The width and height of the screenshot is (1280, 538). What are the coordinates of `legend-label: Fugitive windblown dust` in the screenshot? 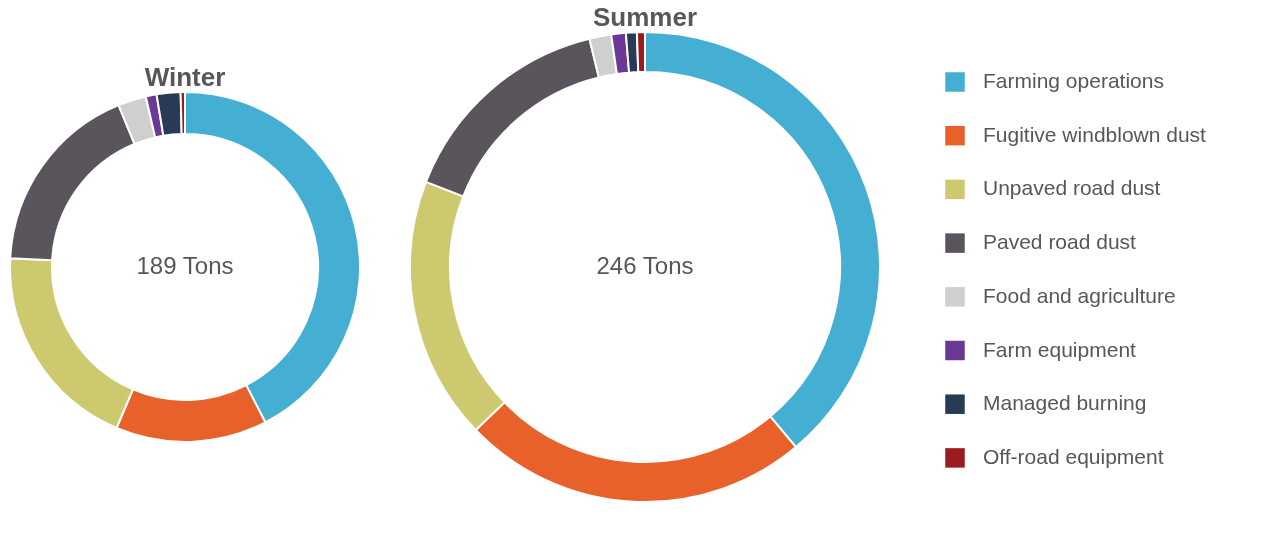 It's located at (1095, 134).